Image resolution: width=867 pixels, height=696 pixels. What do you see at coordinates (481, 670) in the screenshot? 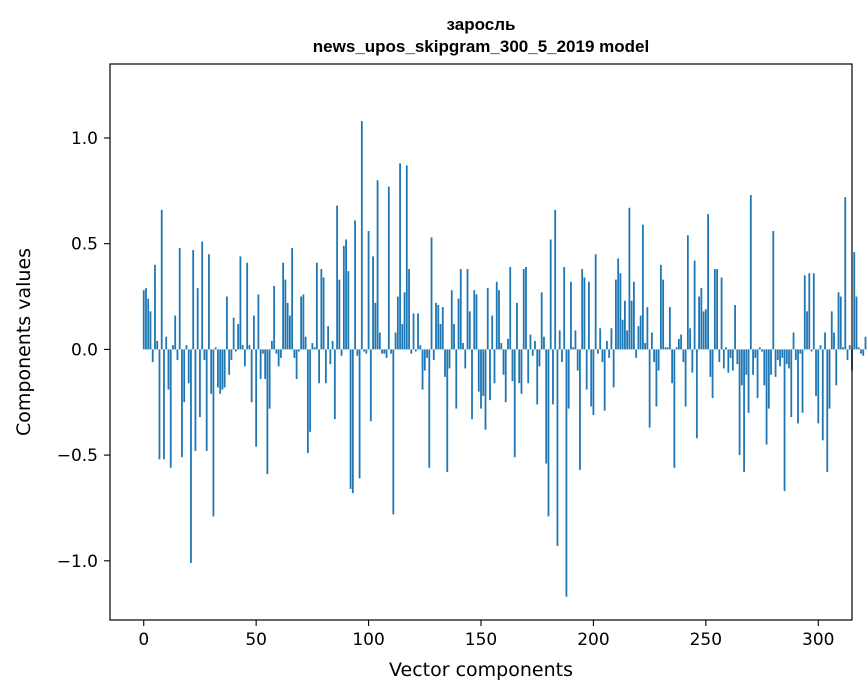
I see `x-axis-label: Vector components` at bounding box center [481, 670].